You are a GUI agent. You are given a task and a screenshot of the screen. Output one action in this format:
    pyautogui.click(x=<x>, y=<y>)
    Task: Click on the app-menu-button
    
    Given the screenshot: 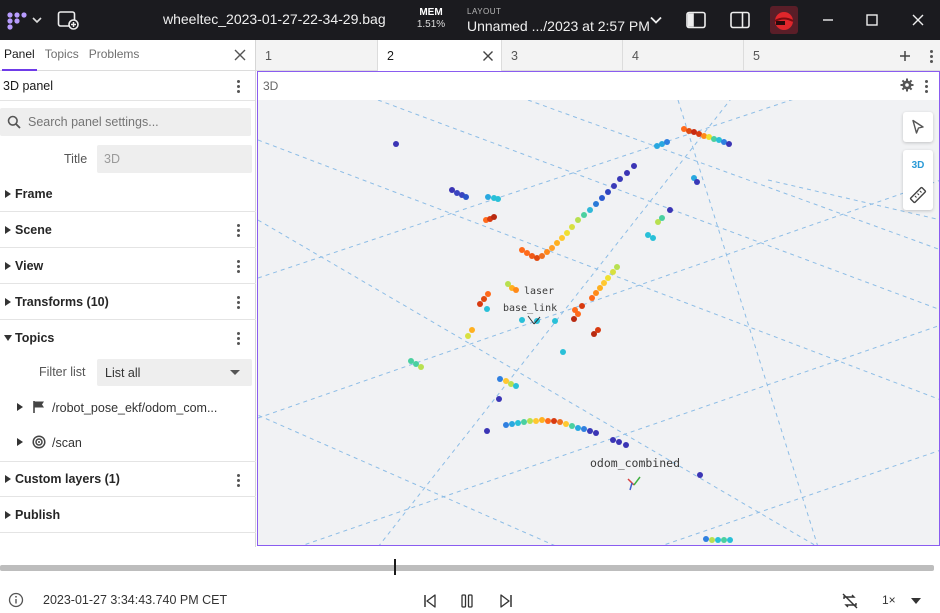 What is the action you would take?
    pyautogui.click(x=24, y=20)
    